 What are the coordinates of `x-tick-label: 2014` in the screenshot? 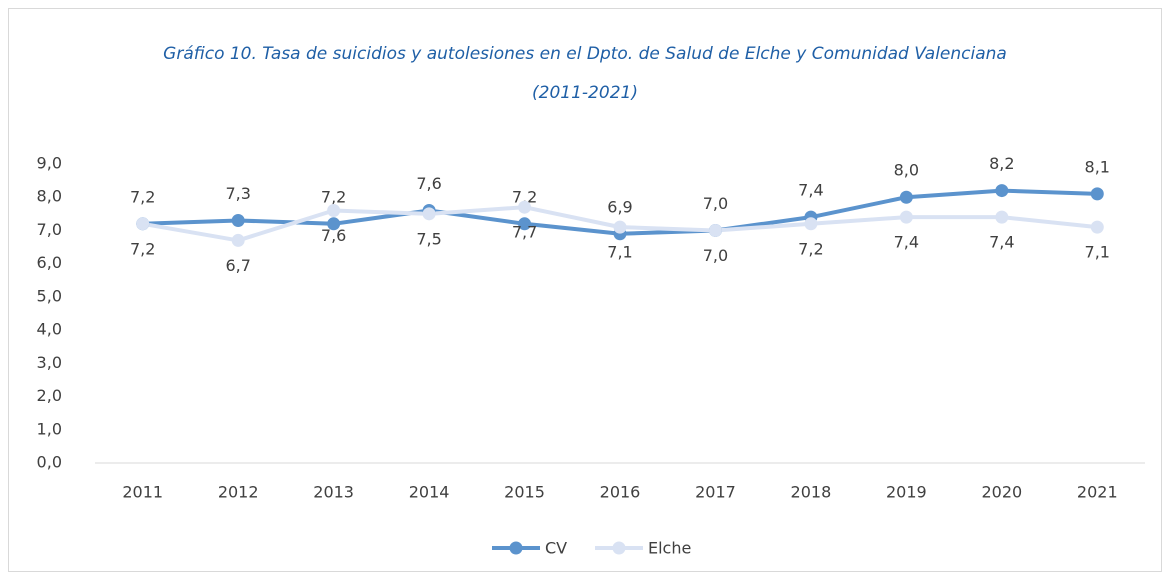 It's located at (429, 492).